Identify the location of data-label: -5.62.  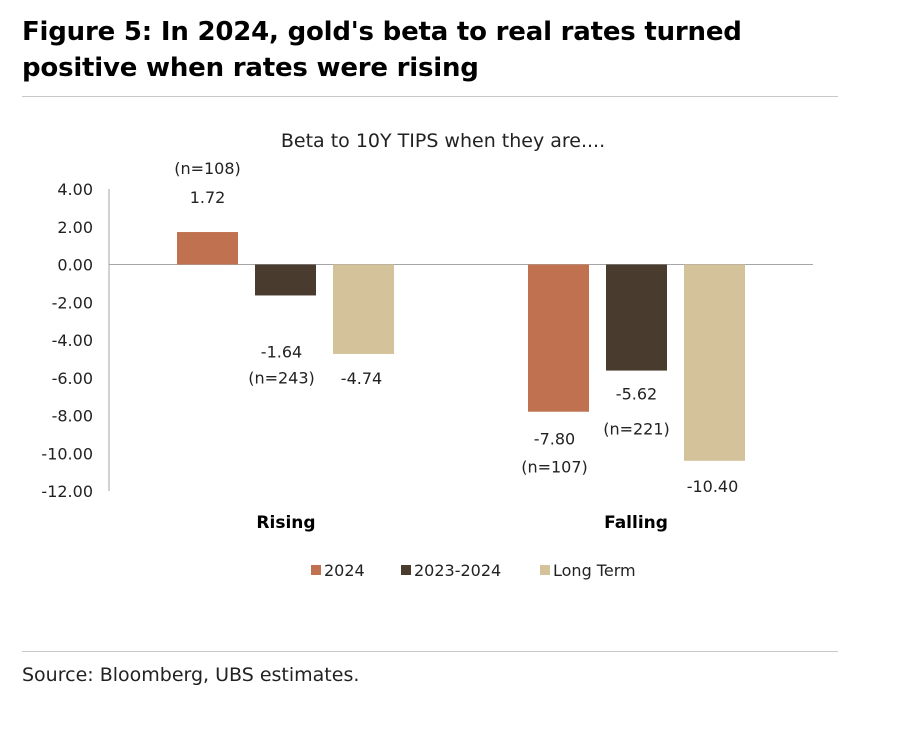
(636, 394).